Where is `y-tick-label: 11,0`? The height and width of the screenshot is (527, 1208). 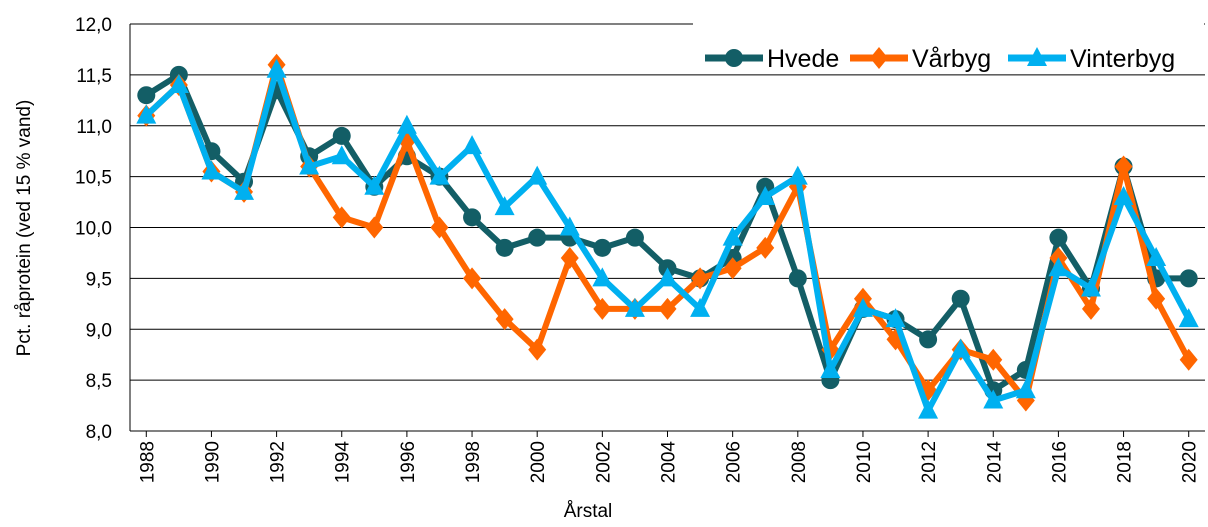 y-tick-label: 11,0 is located at coordinates (94, 127).